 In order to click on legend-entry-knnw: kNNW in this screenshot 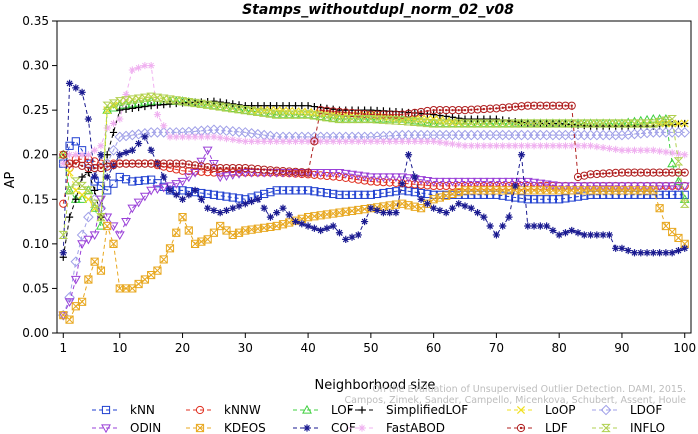, I will do `click(223, 410)`.